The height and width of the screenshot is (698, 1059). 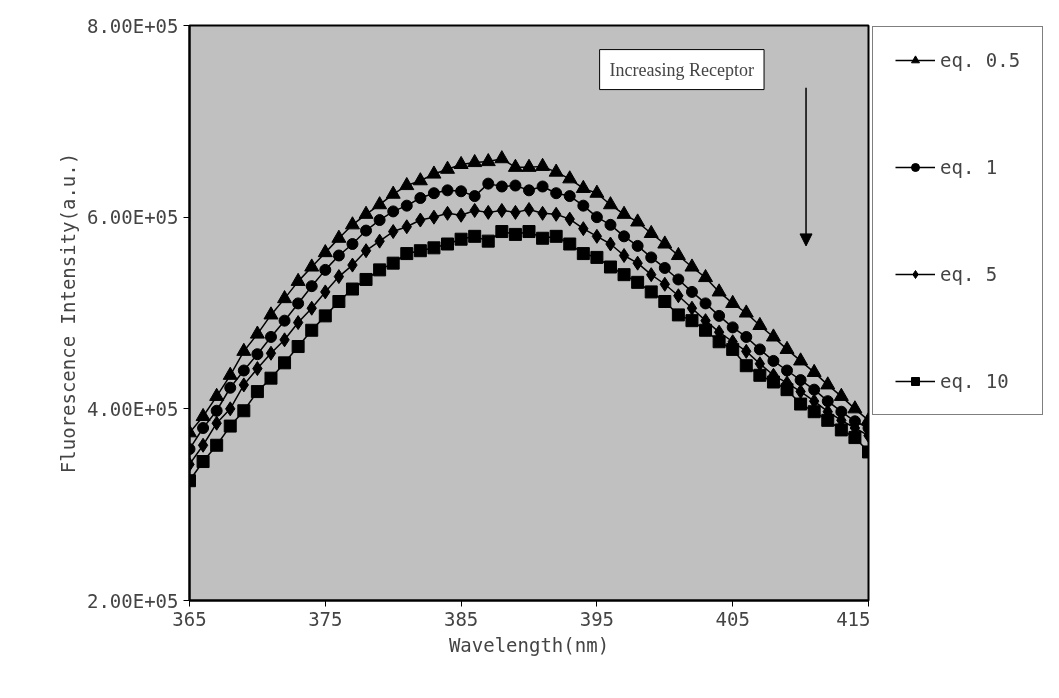 What do you see at coordinates (132, 408) in the screenshot?
I see `y-tick-label: 4.00E+05` at bounding box center [132, 408].